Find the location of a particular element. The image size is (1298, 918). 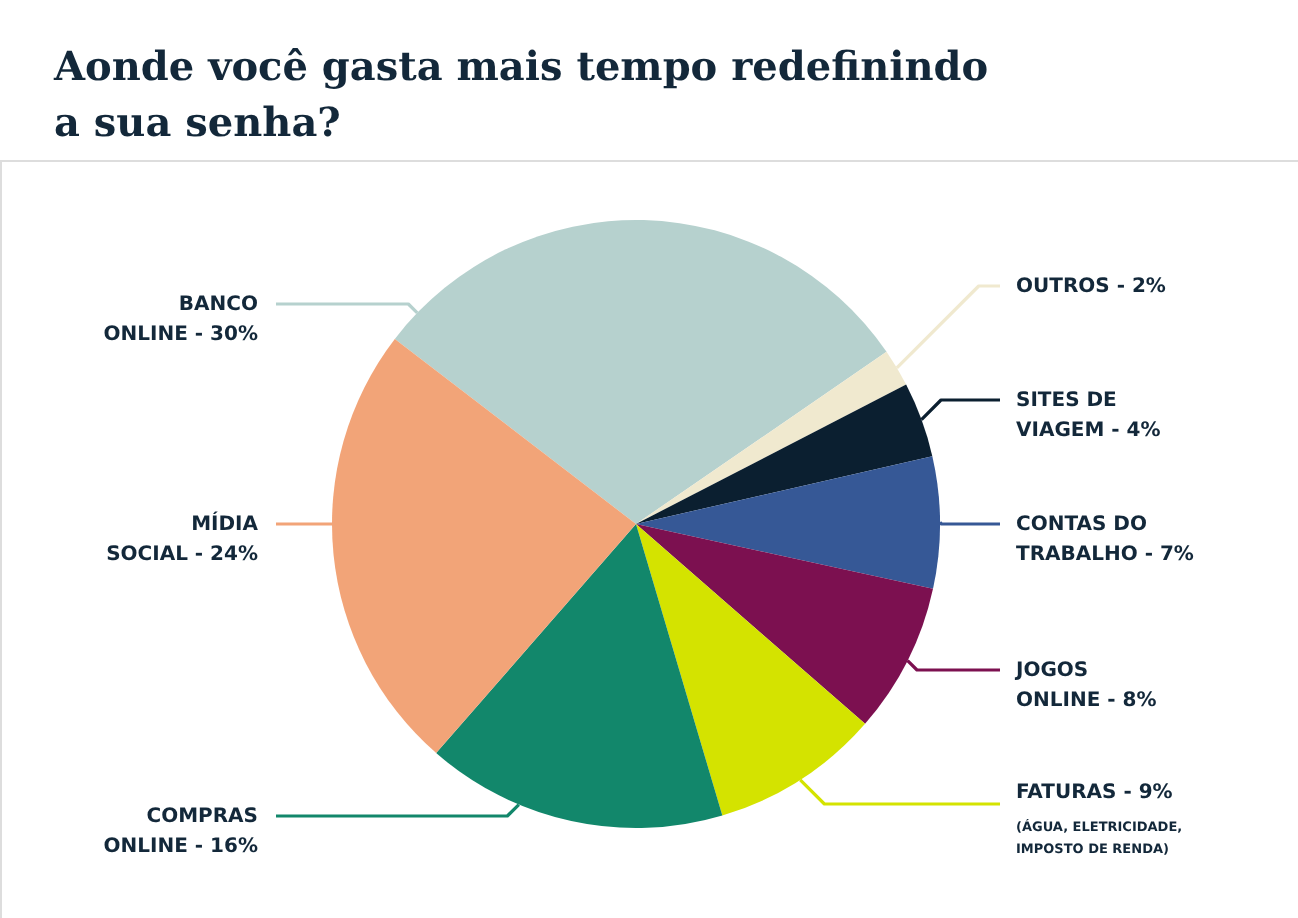

slice-label: FATURAS - 9% is located at coordinates (1094, 793).